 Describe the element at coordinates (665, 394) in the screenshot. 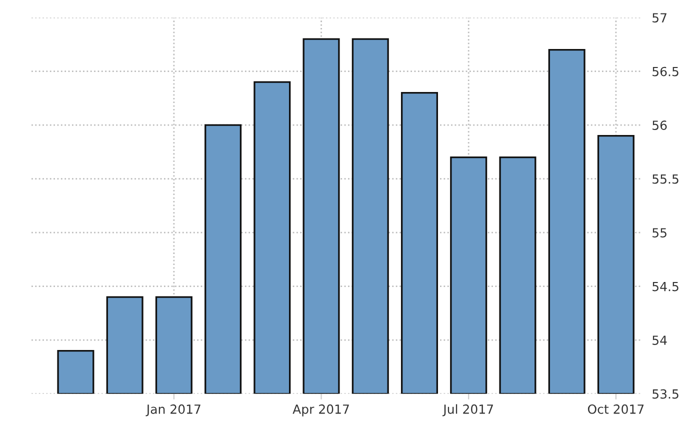

I see `y-tick-label: 53.5` at that location.